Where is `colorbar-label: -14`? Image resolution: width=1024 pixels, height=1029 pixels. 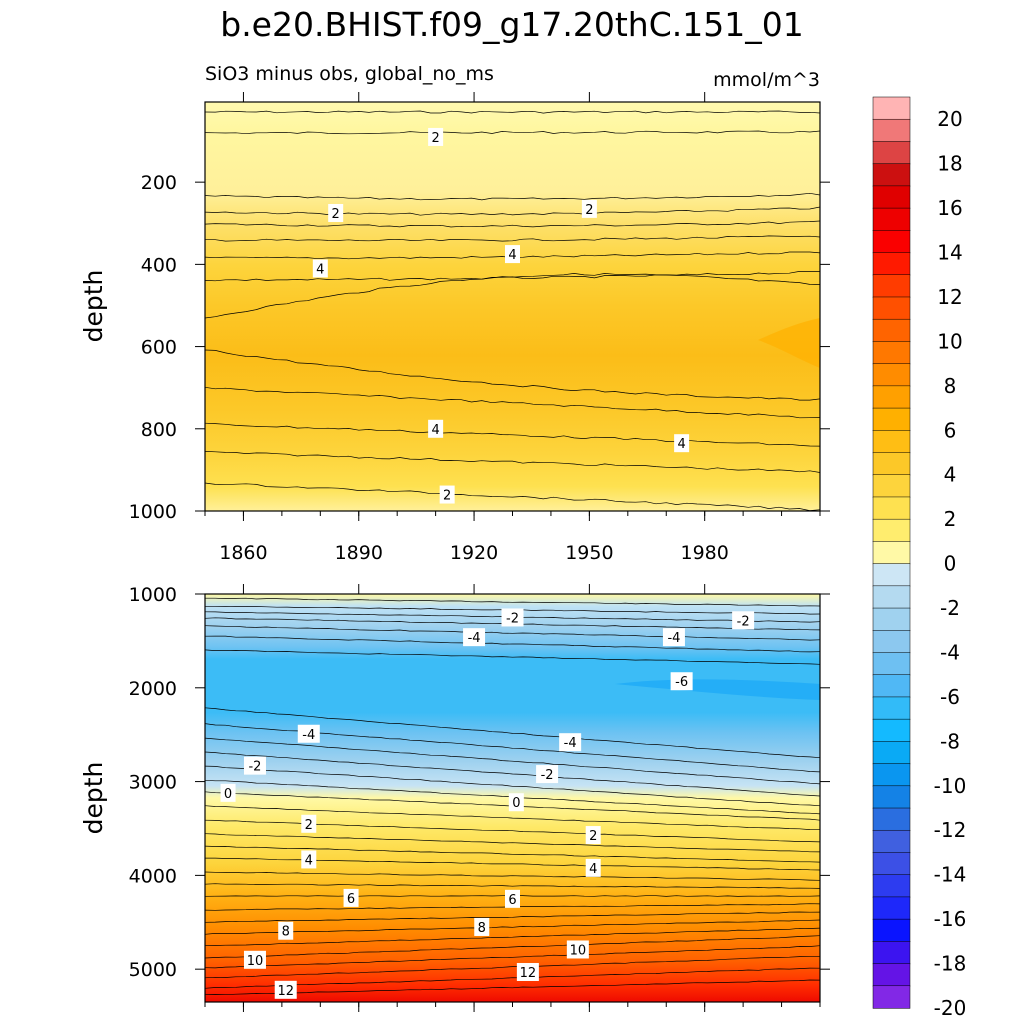 colorbar-label: -14 is located at coordinates (950, 875).